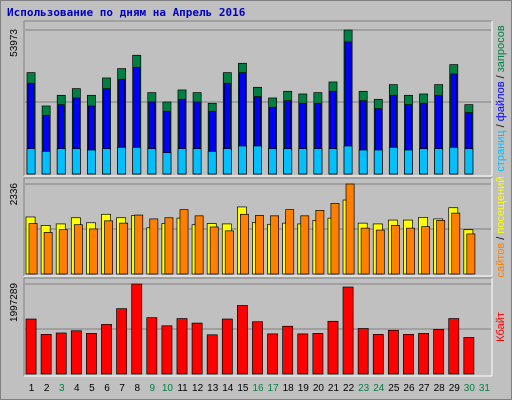  I want to click on x-tick-label: 18, so click(289, 388).